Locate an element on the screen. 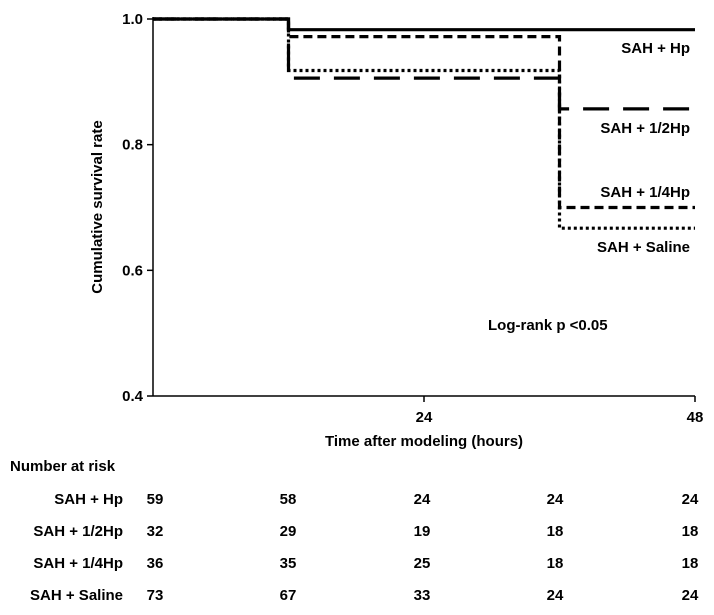 Image resolution: width=714 pixels, height=615 pixels. y-tick-label: 0.8 is located at coordinates (132, 145).